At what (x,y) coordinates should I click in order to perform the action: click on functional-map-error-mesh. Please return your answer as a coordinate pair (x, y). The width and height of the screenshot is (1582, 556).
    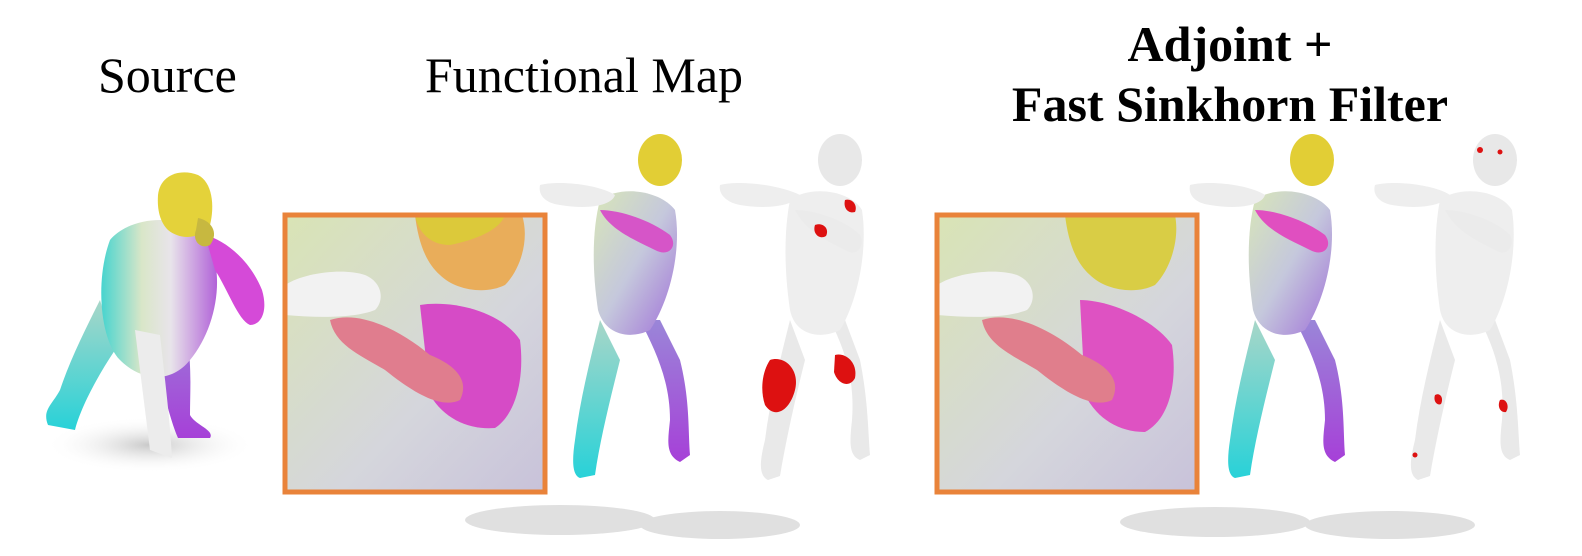
    Looking at the image, I should click on (755, 336).